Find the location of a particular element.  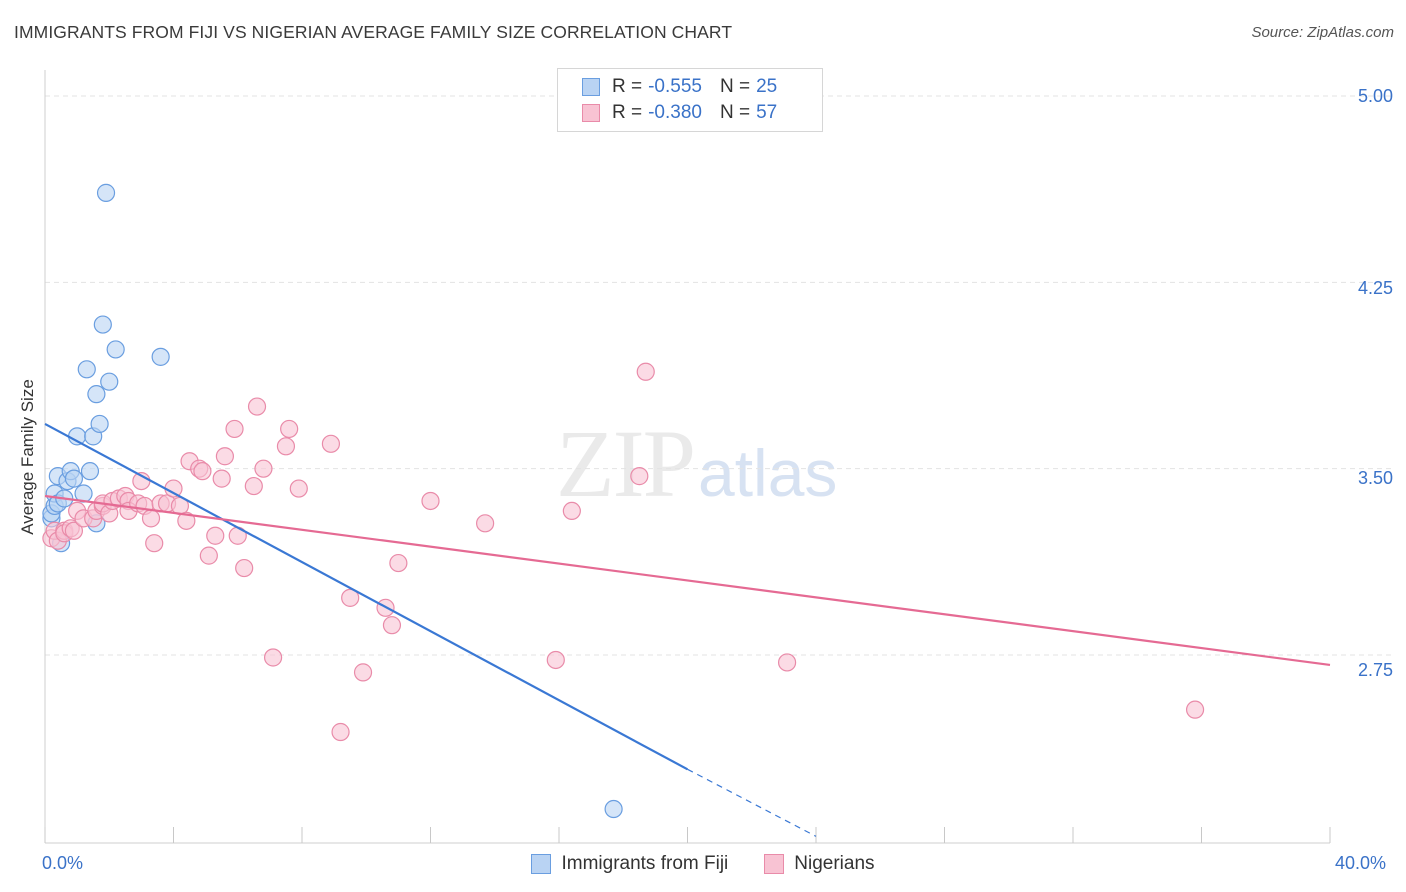

legend-item-fiji: Immigrants from Fiji is located at coordinates (629, 864).